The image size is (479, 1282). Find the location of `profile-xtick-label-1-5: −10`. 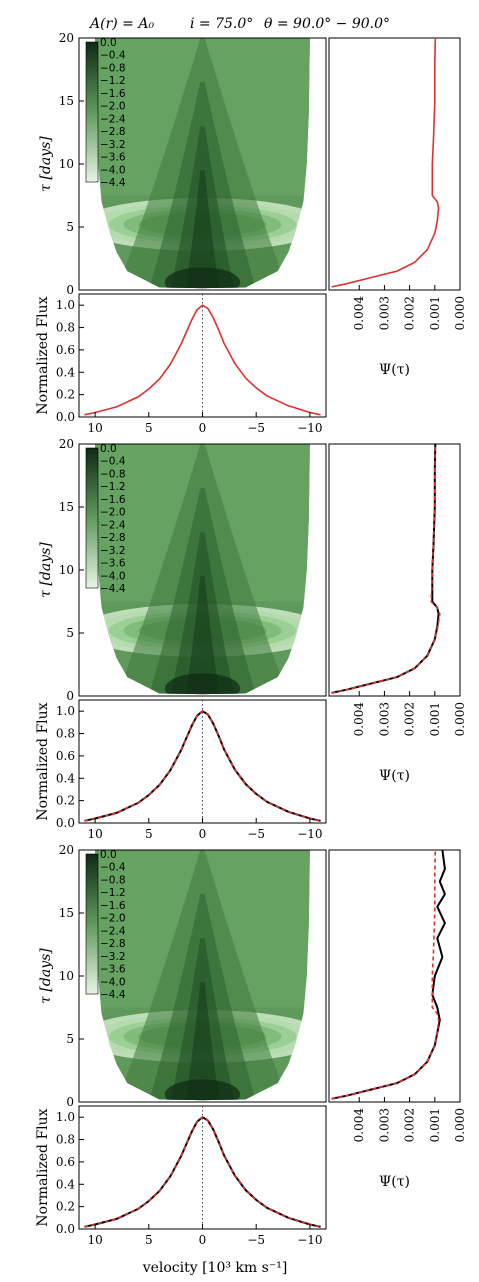

profile-xtick-label-1-5: −10 is located at coordinates (309, 428).